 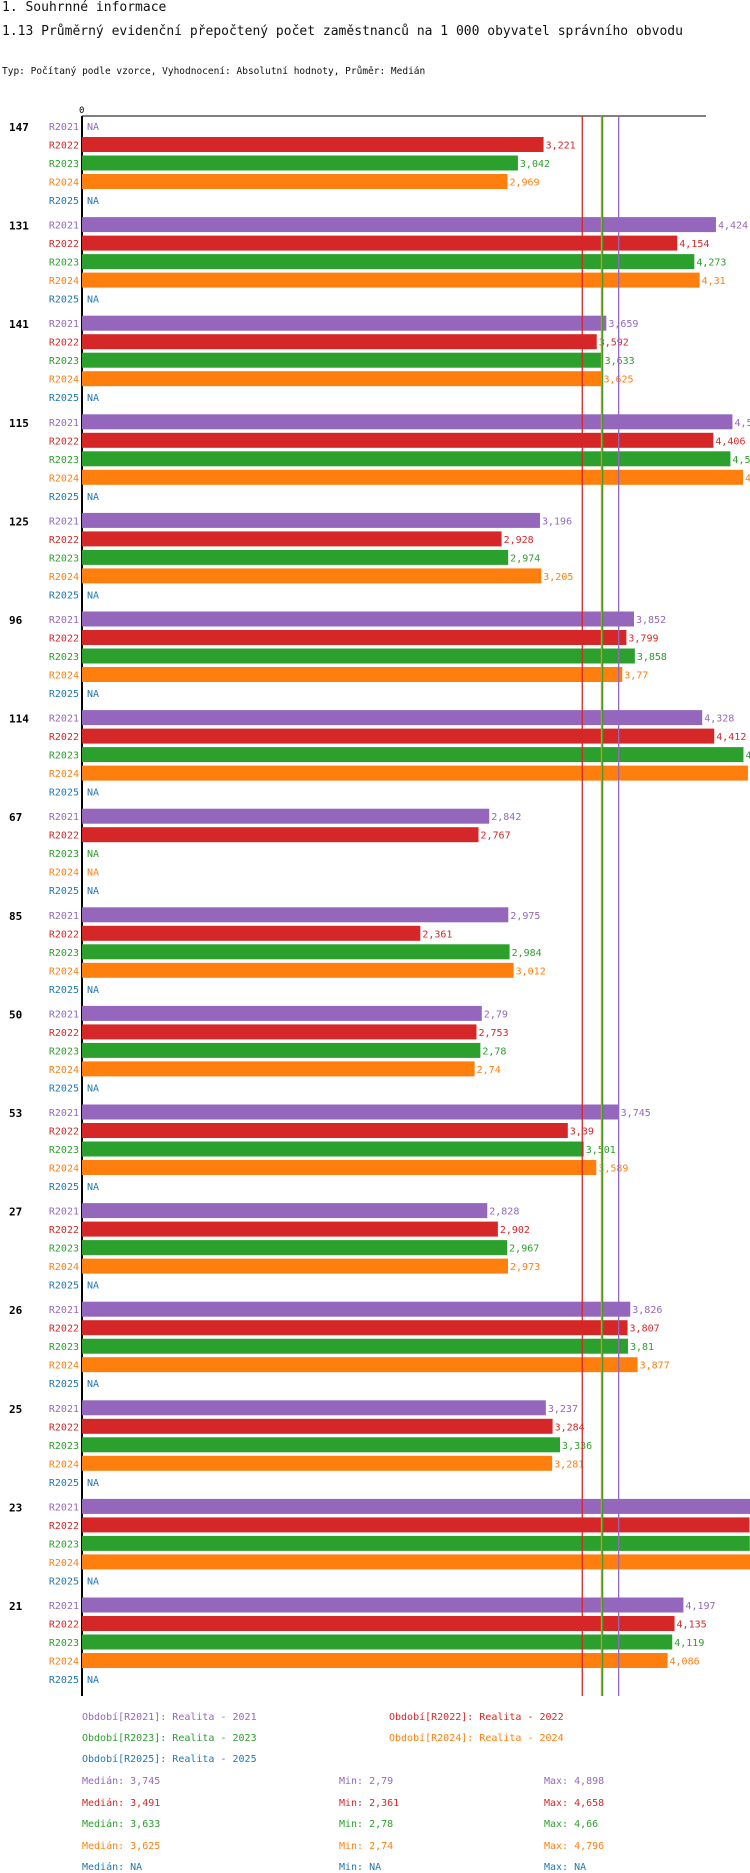 What do you see at coordinates (714, 281) in the screenshot?
I see `data-label: 4,31` at bounding box center [714, 281].